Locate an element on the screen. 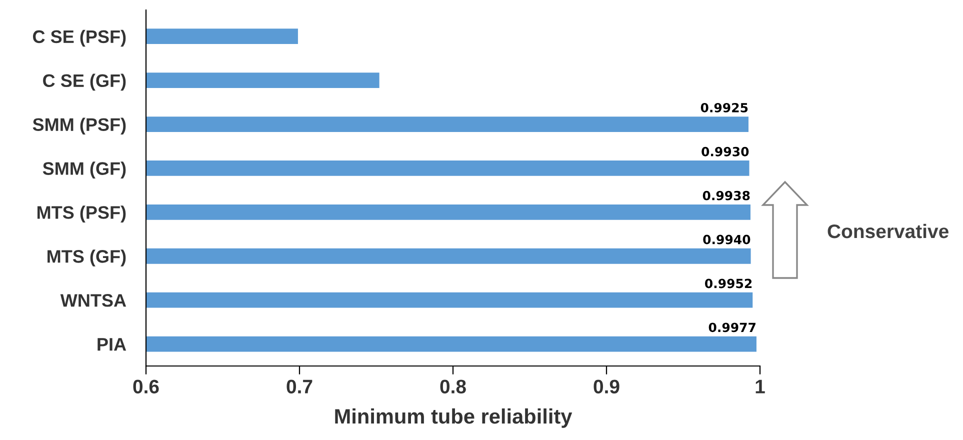 Image resolution: width=963 pixels, height=440 pixels. y-tick-label: MTS (GF) is located at coordinates (87, 258).